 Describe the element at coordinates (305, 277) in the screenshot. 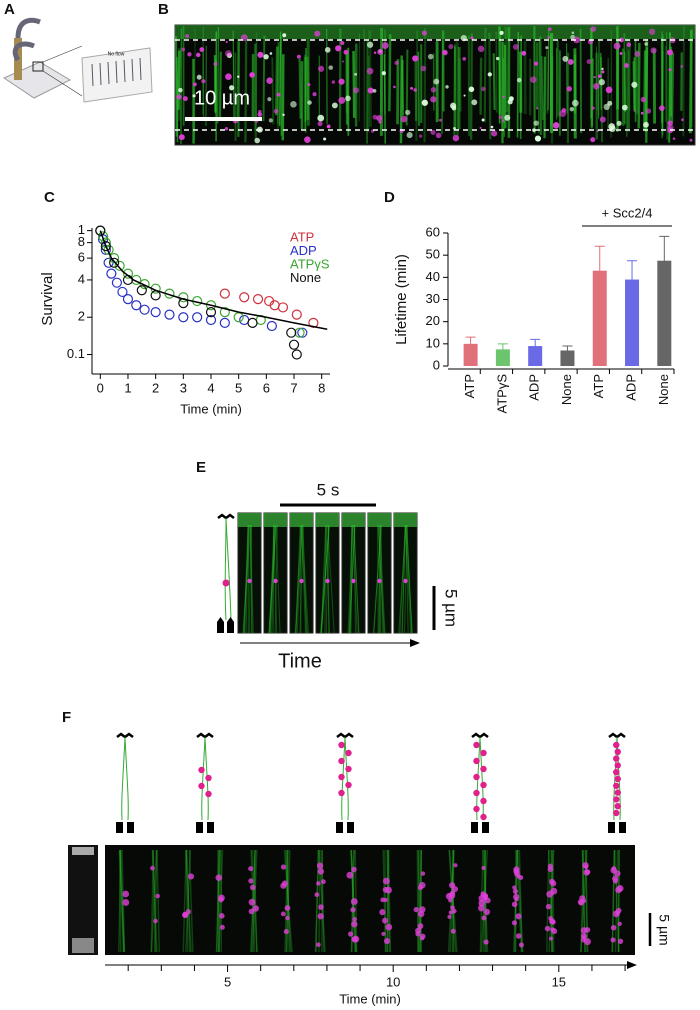

I see `legend-entry: None` at that location.